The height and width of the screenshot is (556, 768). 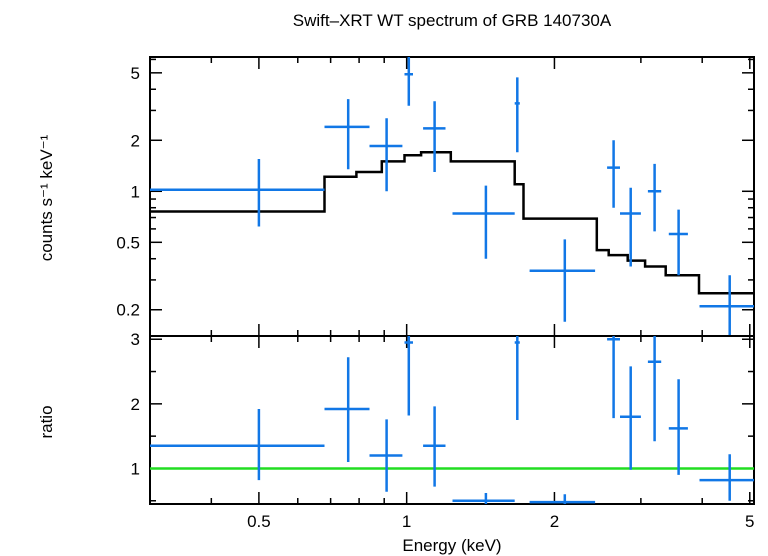 What do you see at coordinates (406, 521) in the screenshot?
I see `x-tick-label: 1` at bounding box center [406, 521].